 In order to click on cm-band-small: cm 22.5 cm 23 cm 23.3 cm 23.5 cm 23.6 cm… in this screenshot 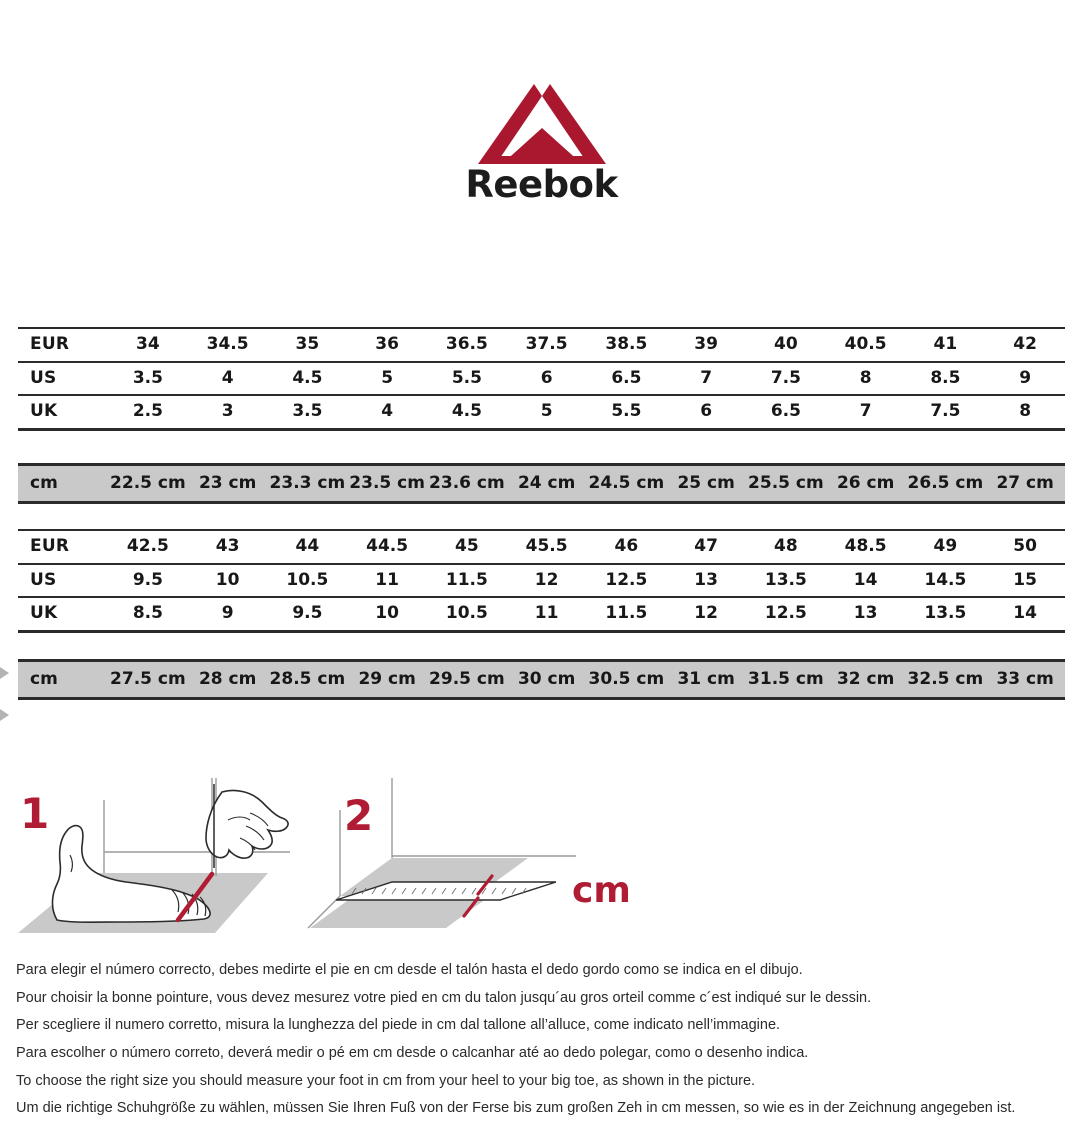, I will do `click(541, 483)`.